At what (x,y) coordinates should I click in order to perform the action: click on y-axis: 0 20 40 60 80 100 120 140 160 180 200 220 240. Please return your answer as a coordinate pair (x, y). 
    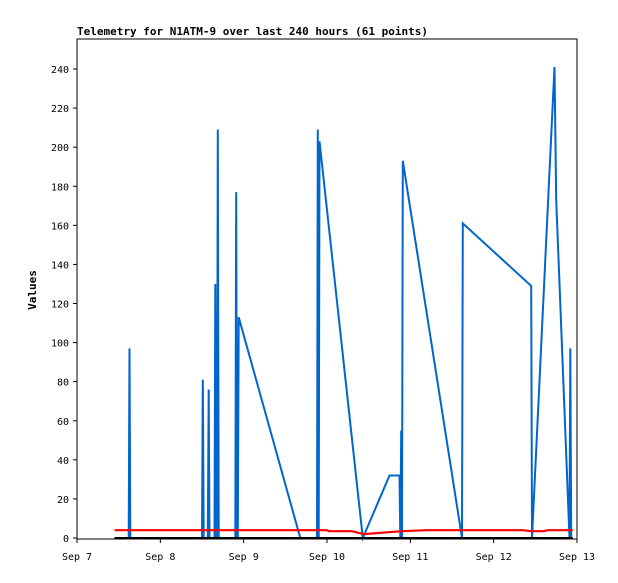
    Looking at the image, I should click on (64, 305).